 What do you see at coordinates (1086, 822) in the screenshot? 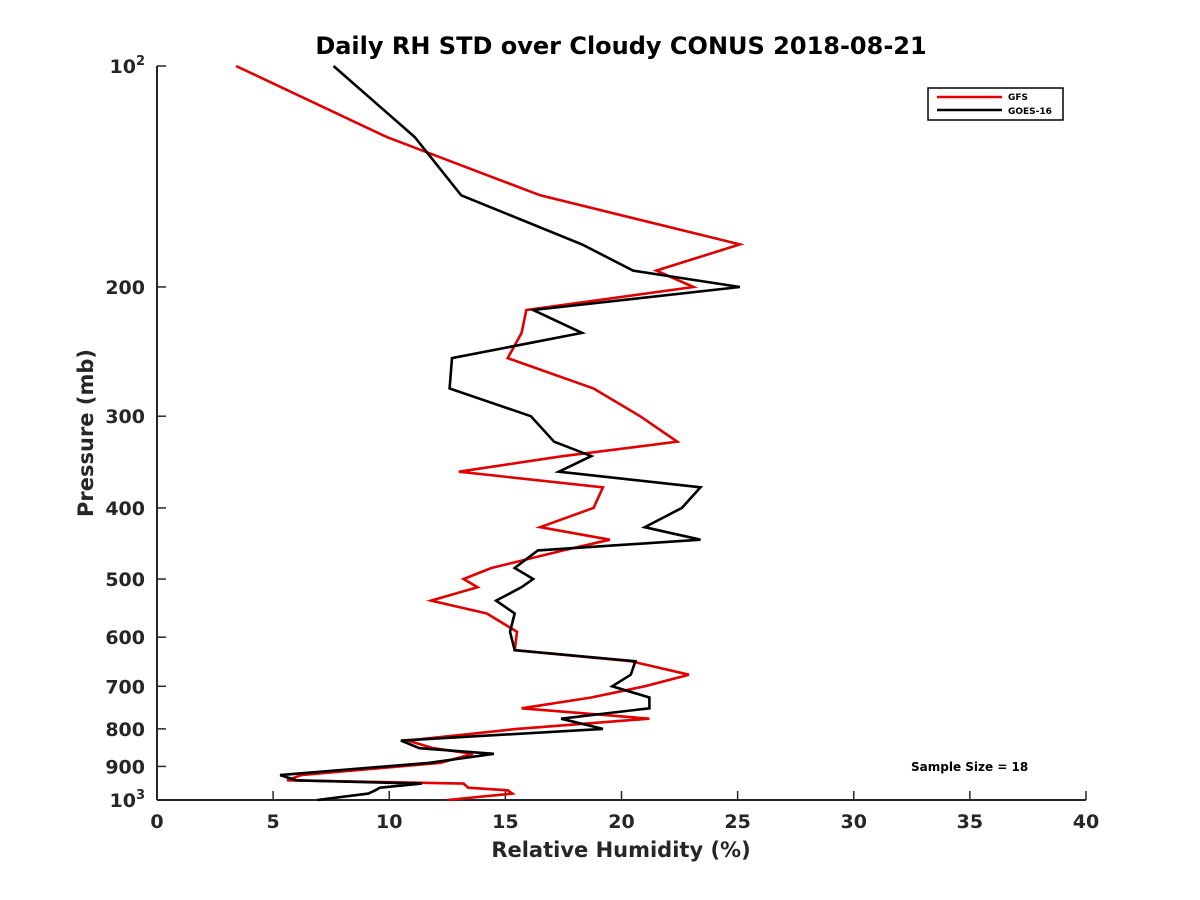
I see `x-tick-label: 40` at bounding box center [1086, 822].